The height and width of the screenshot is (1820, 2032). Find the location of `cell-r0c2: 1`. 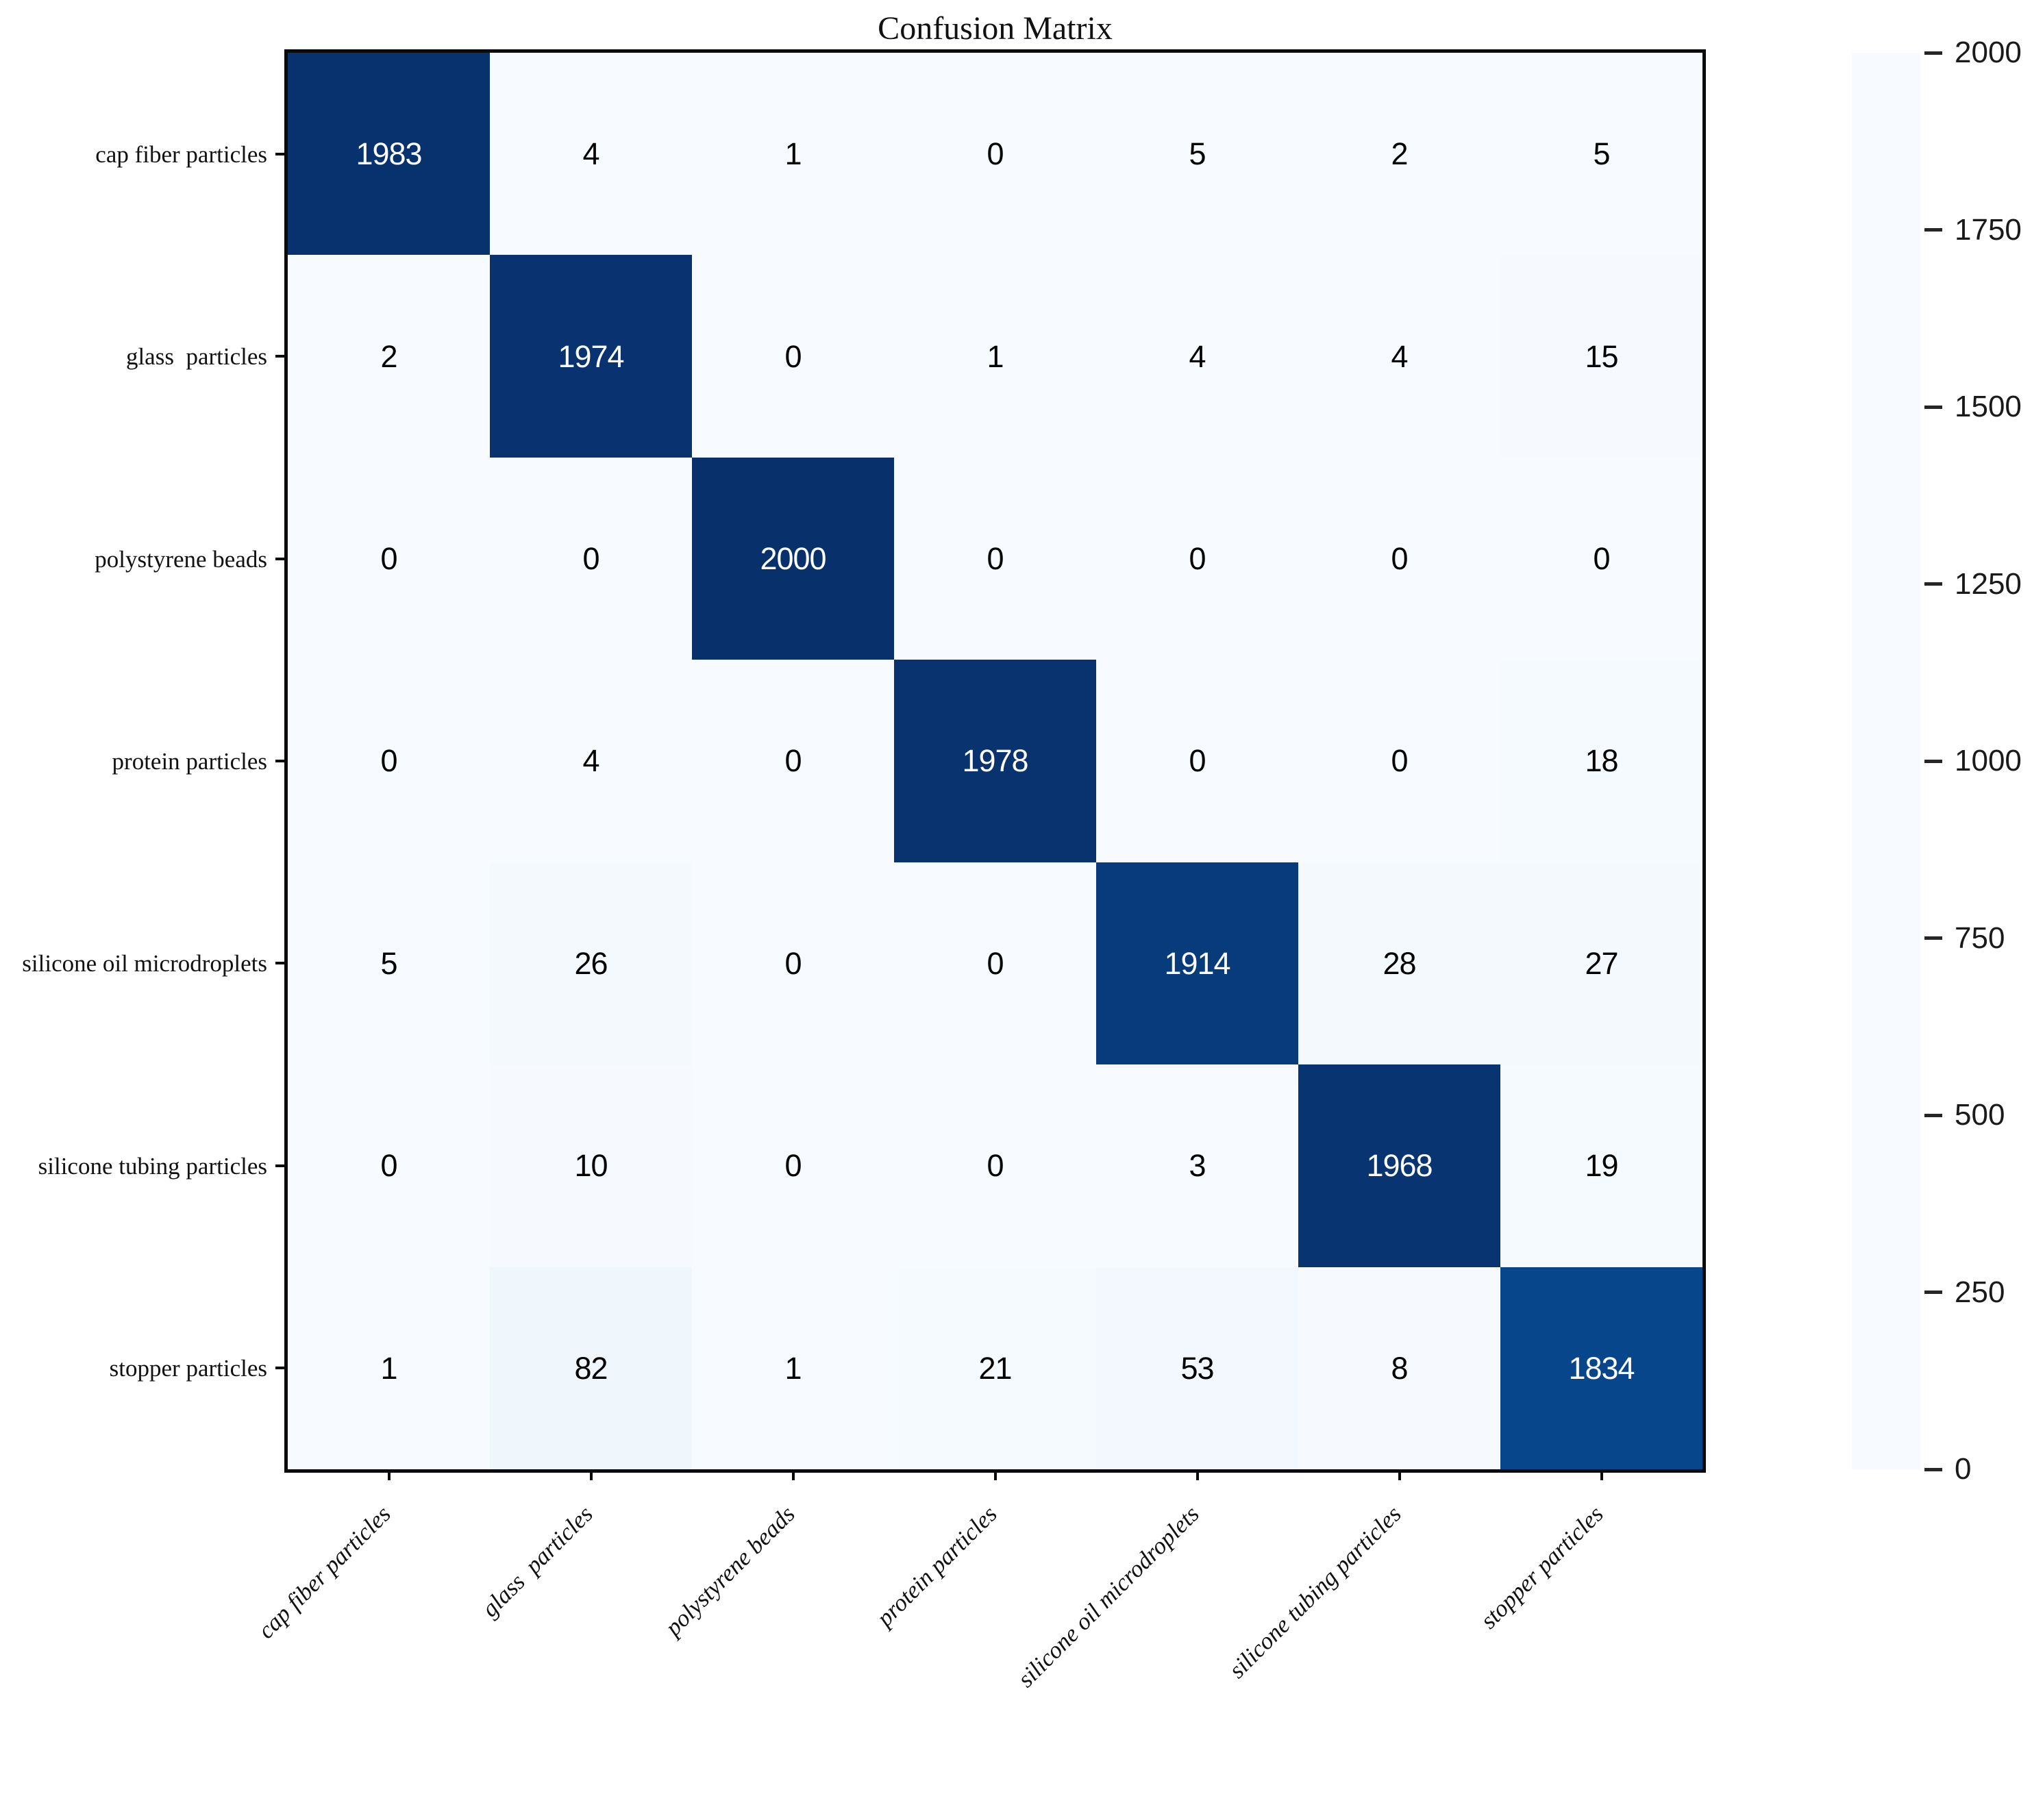

cell-r0c2: 1 is located at coordinates (793, 154).